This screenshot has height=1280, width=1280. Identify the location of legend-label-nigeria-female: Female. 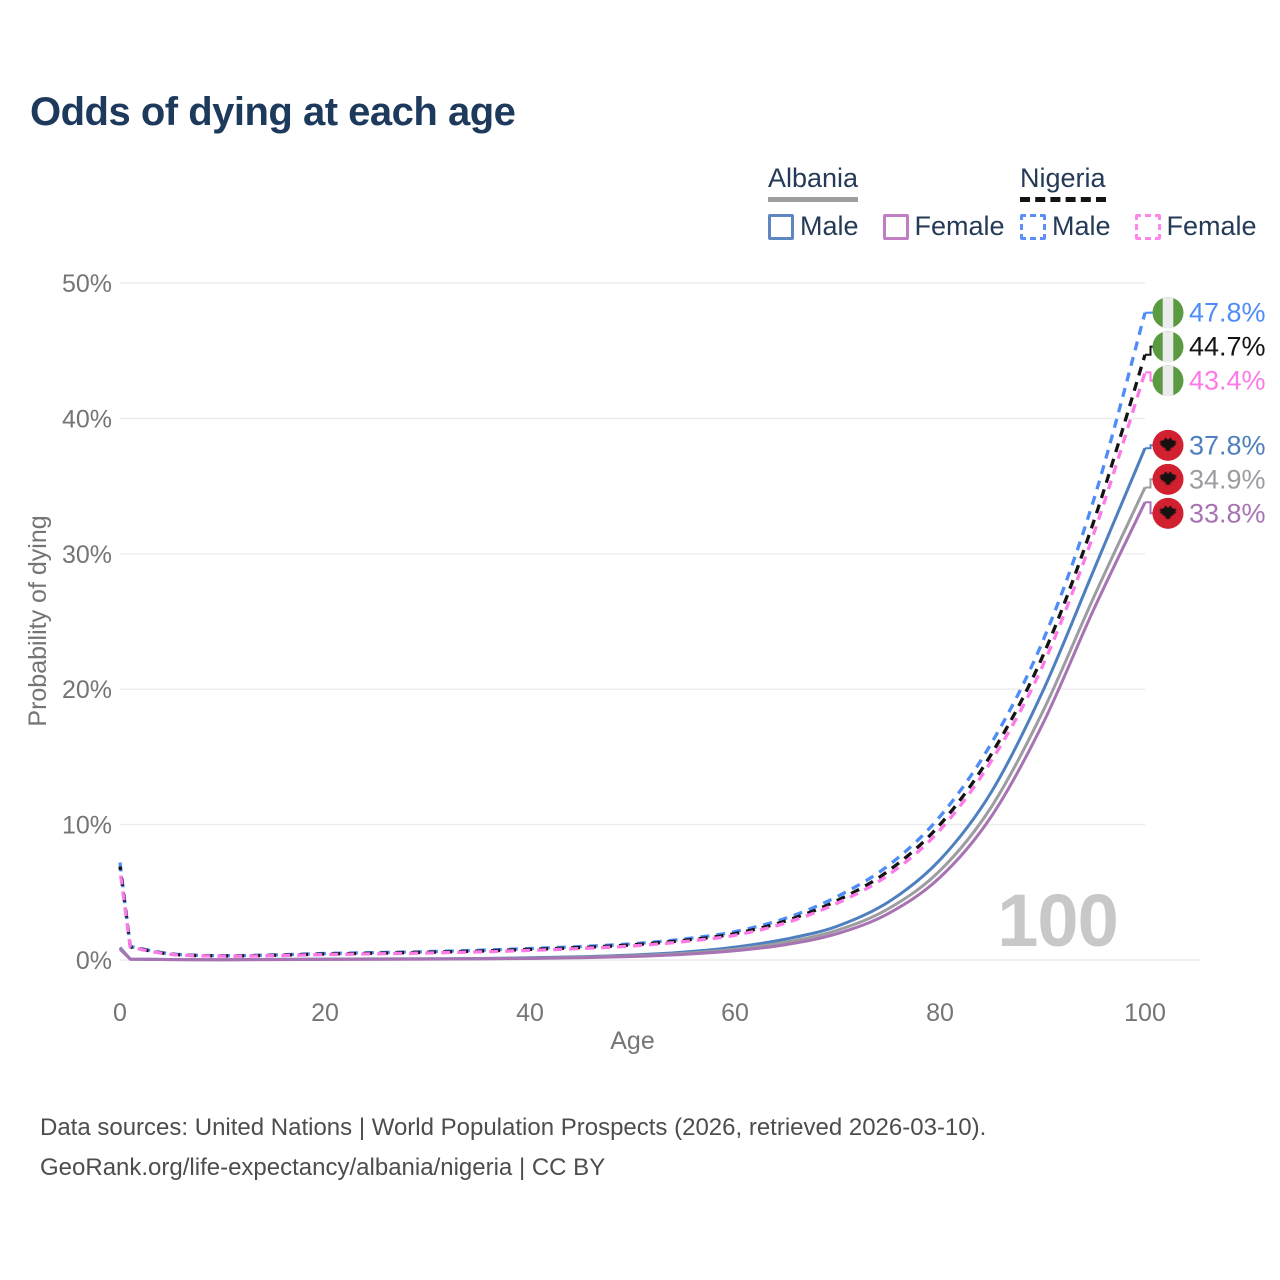
(1211, 226).